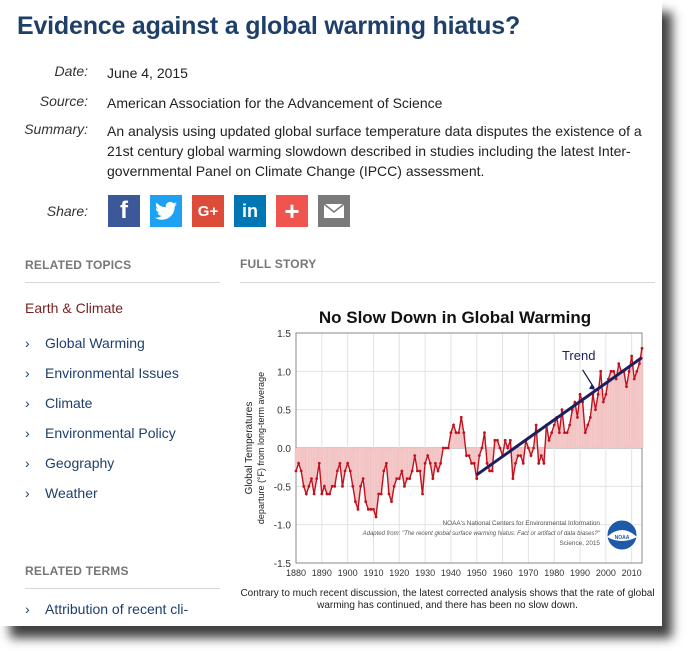 The image size is (691, 651). I want to click on envelope-icon, so click(334, 210).